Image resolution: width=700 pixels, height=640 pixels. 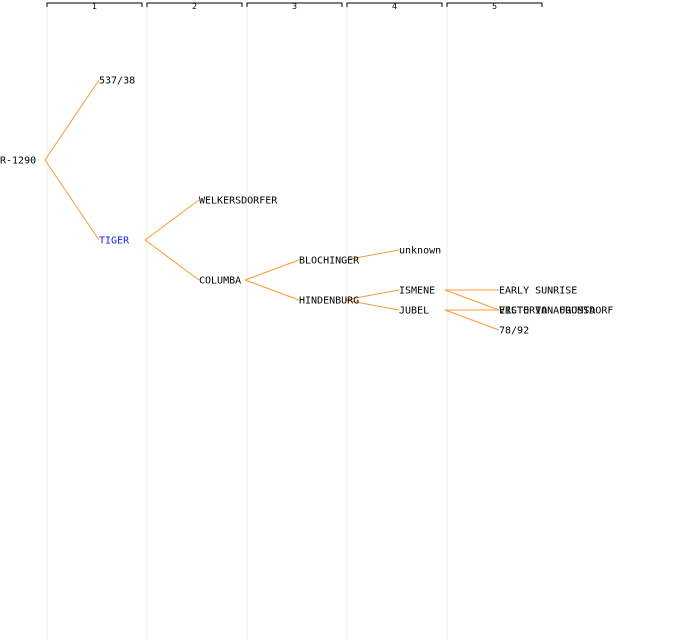 I want to click on edge-tiger-to-columba, so click(x=172, y=260).